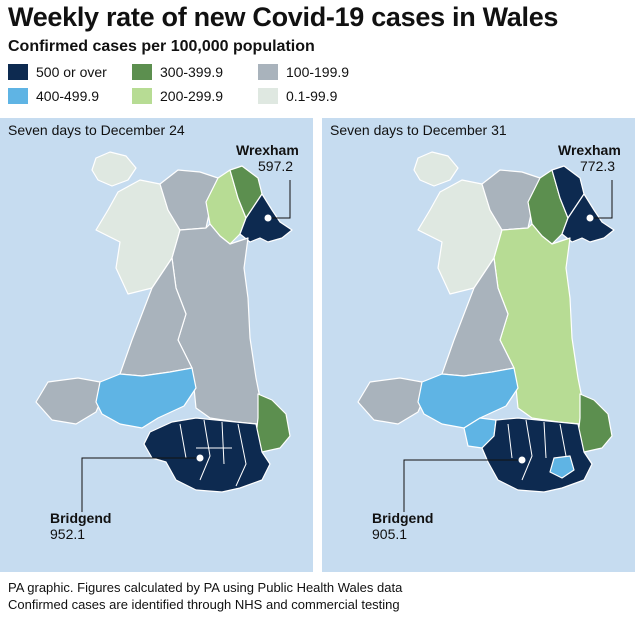 The width and height of the screenshot is (640, 621). I want to click on panel-title: Seven days to December 24, so click(96, 130).